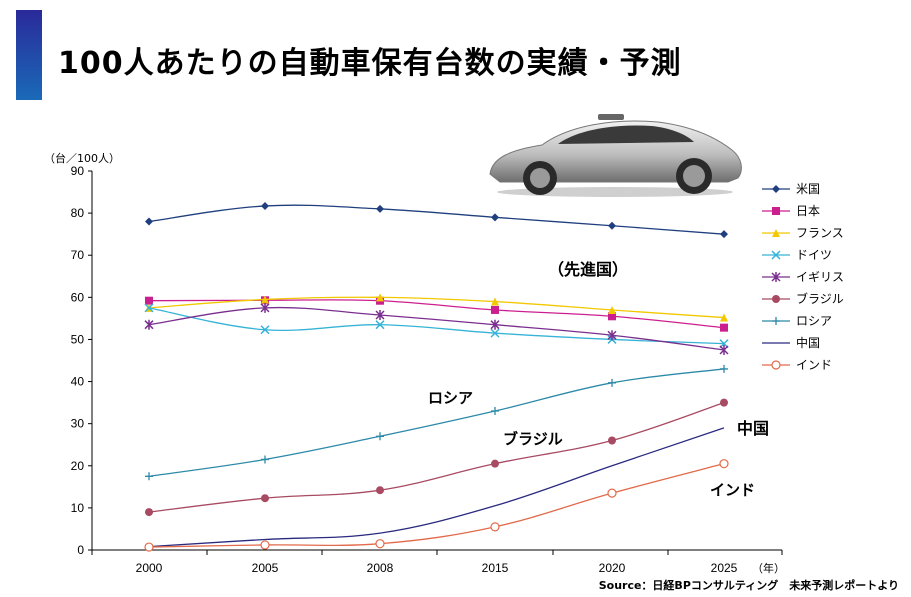 The height and width of the screenshot is (597, 911). I want to click on legend-label: 日本, so click(808, 211).